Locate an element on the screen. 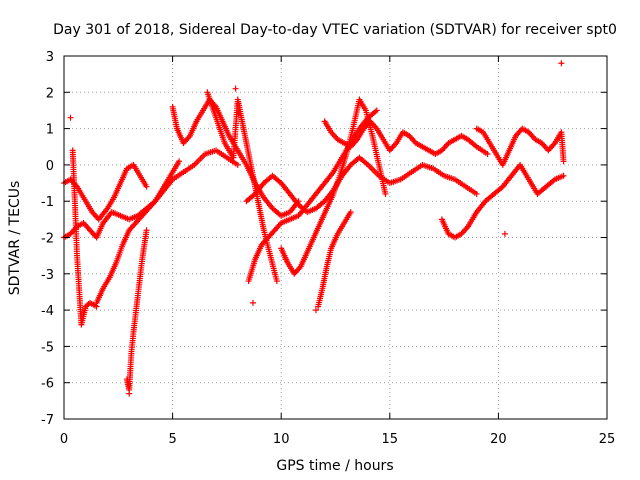  x-tick-label: 25 is located at coordinates (607, 439).